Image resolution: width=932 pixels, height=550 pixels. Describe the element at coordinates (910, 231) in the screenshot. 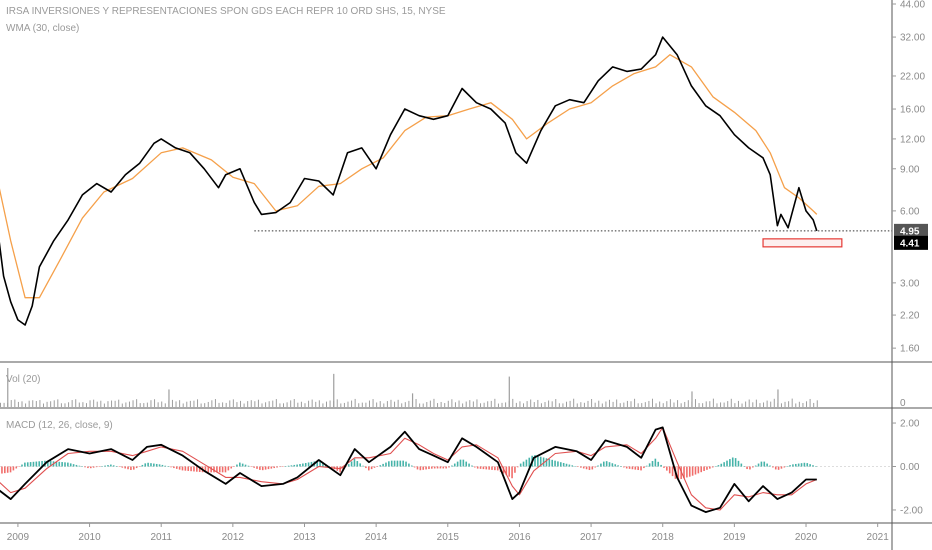

I see `last-price-label: 4.95` at that location.